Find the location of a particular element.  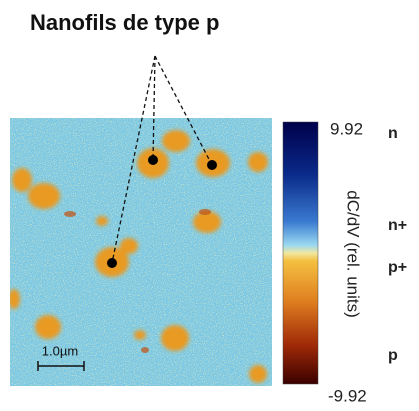

scale-bar: 1.0µm is located at coordinates (61, 357).